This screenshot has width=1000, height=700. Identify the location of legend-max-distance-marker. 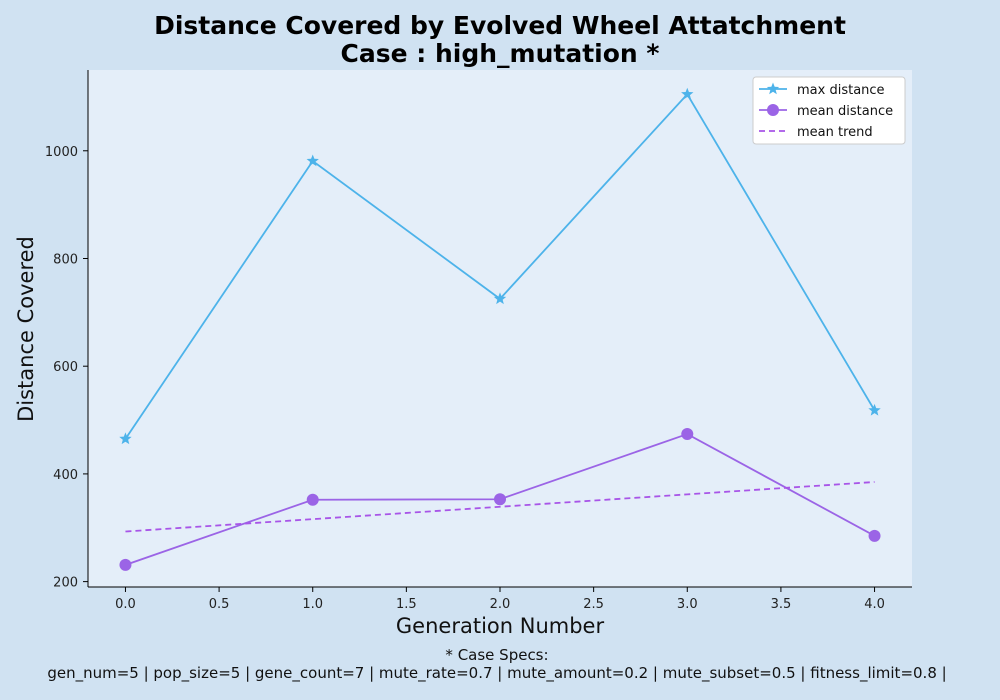
(773, 88).